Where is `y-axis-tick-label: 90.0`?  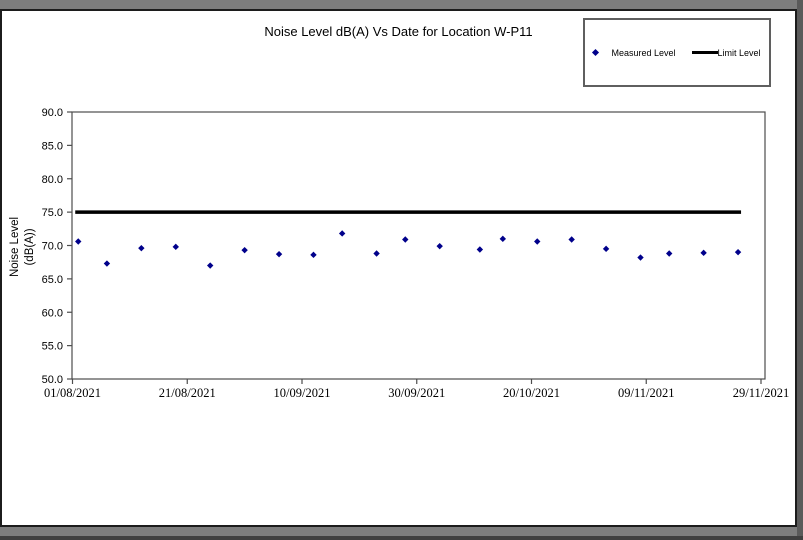 y-axis-tick-label: 90.0 is located at coordinates (52, 113).